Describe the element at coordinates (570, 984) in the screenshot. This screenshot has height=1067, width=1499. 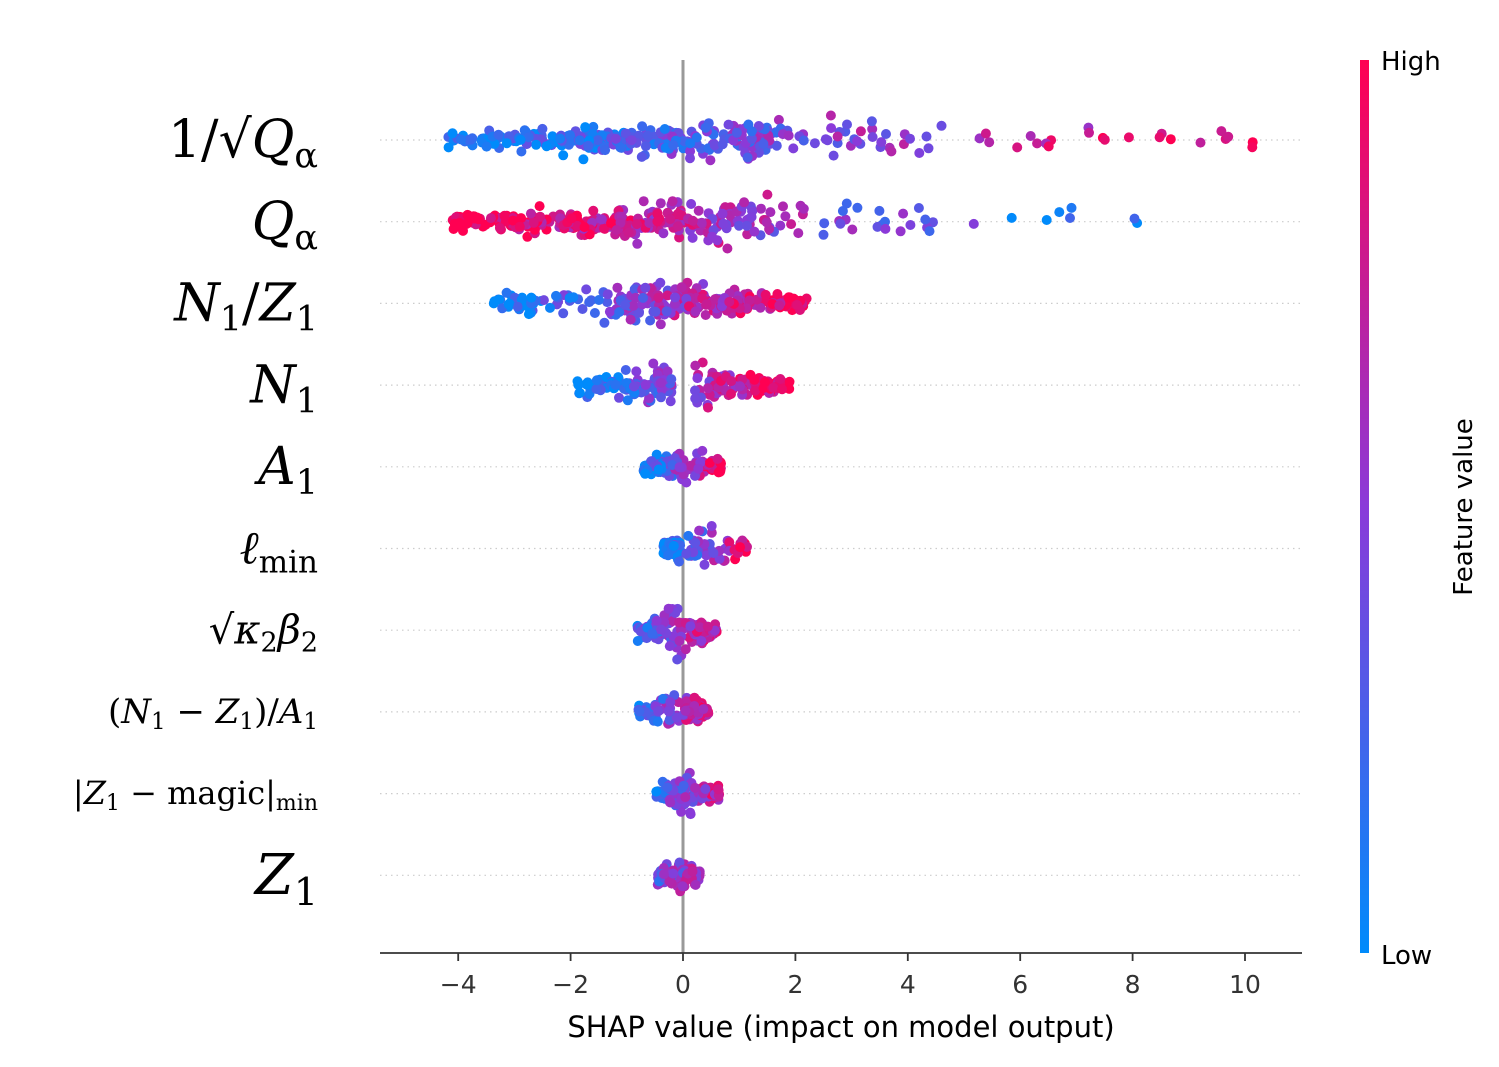
I see `x-tick-label: −2` at that location.